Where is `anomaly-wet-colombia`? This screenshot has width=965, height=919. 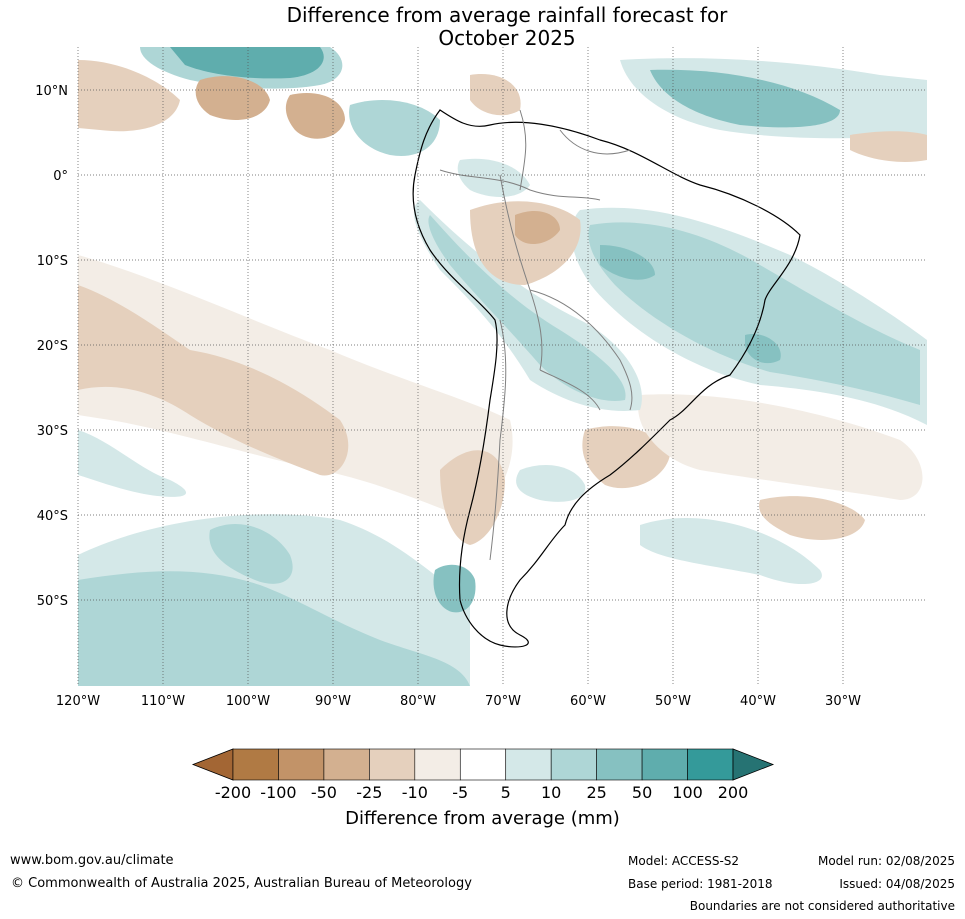
anomaly-wet-colombia is located at coordinates (493, 177).